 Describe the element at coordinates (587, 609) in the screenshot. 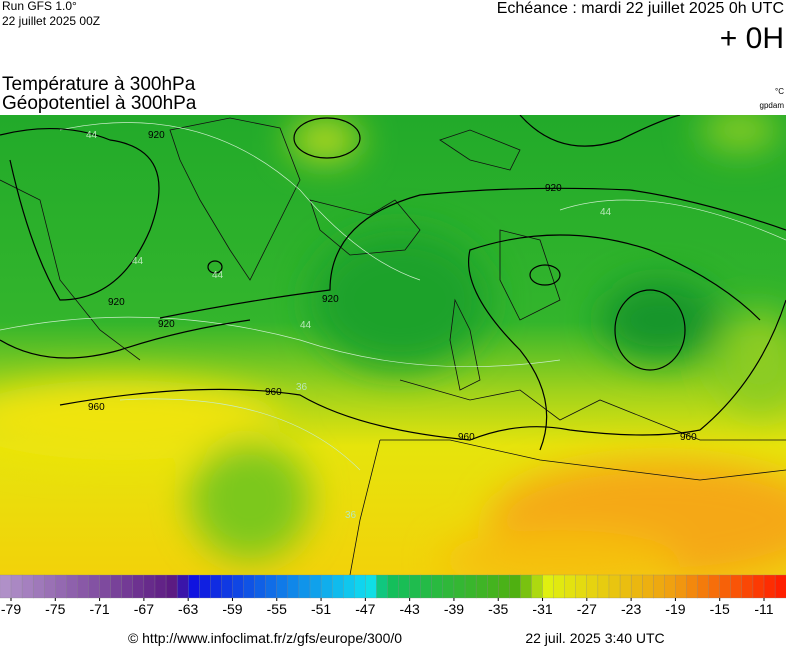

I see `colorbar-label: -27` at that location.